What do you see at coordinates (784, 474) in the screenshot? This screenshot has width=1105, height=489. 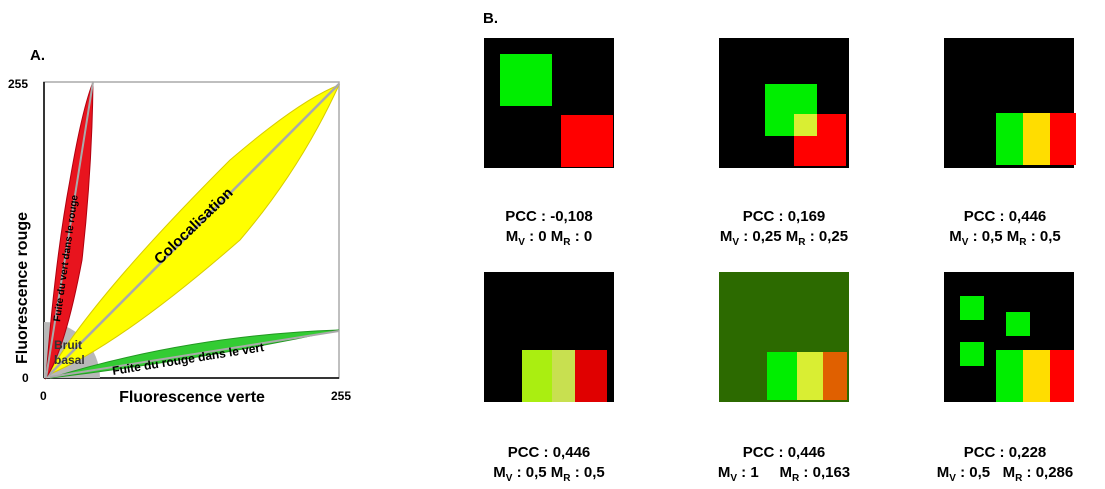 I see `caption-5-manders: MV : 1 MR : 0,163` at bounding box center [784, 474].